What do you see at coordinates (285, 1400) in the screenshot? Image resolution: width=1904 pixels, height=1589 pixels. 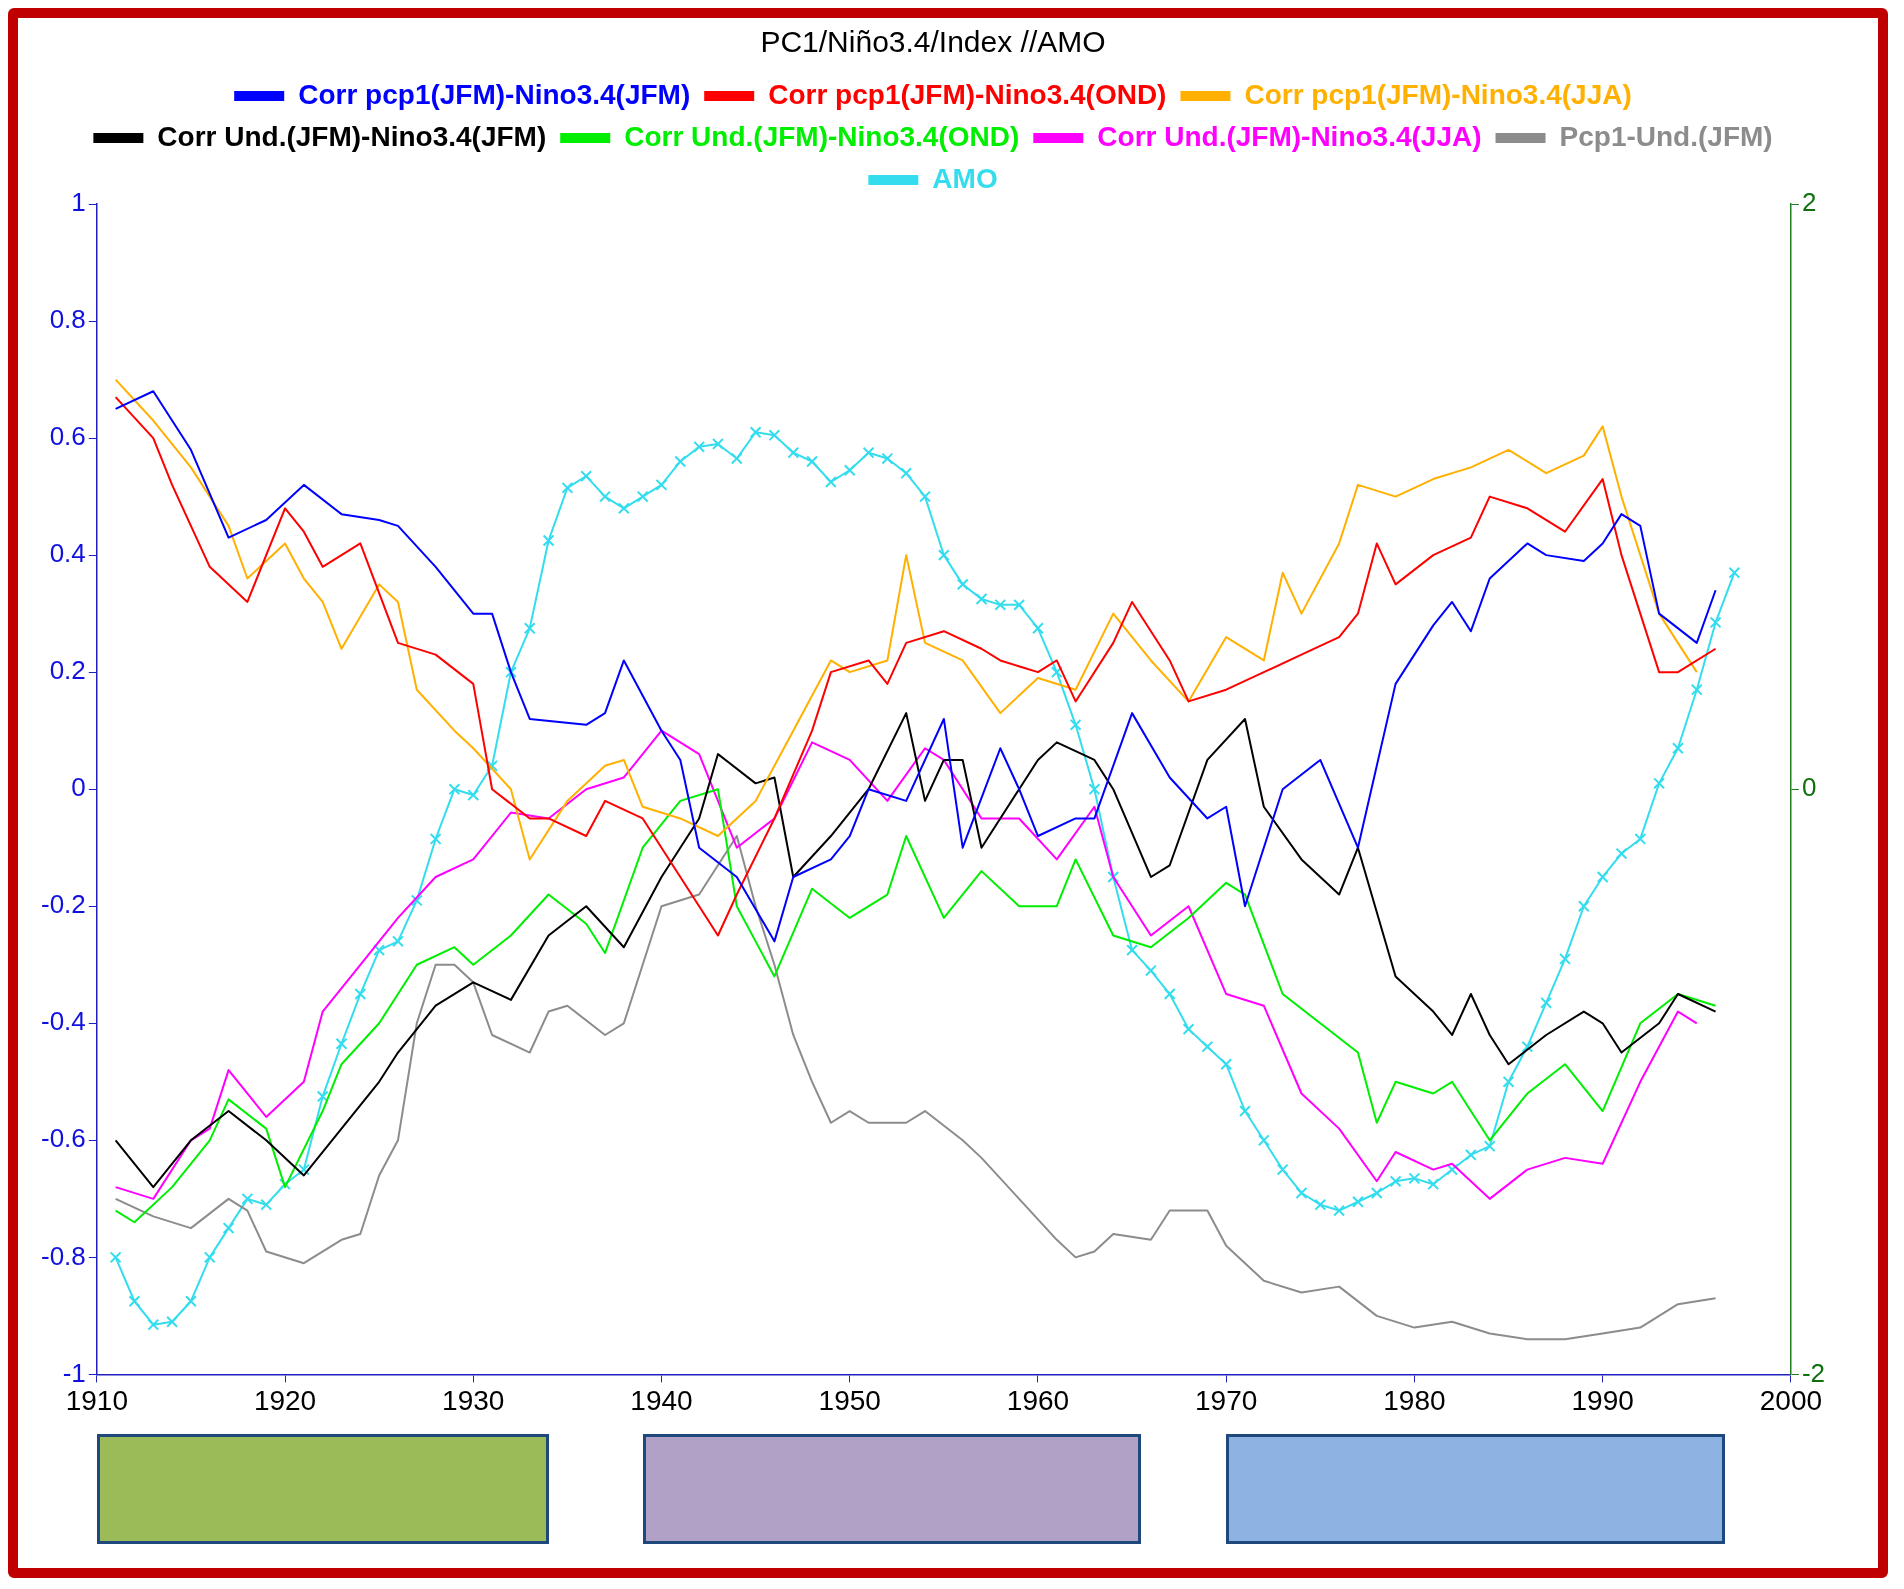 I see `x-tick-label: 1920` at bounding box center [285, 1400].